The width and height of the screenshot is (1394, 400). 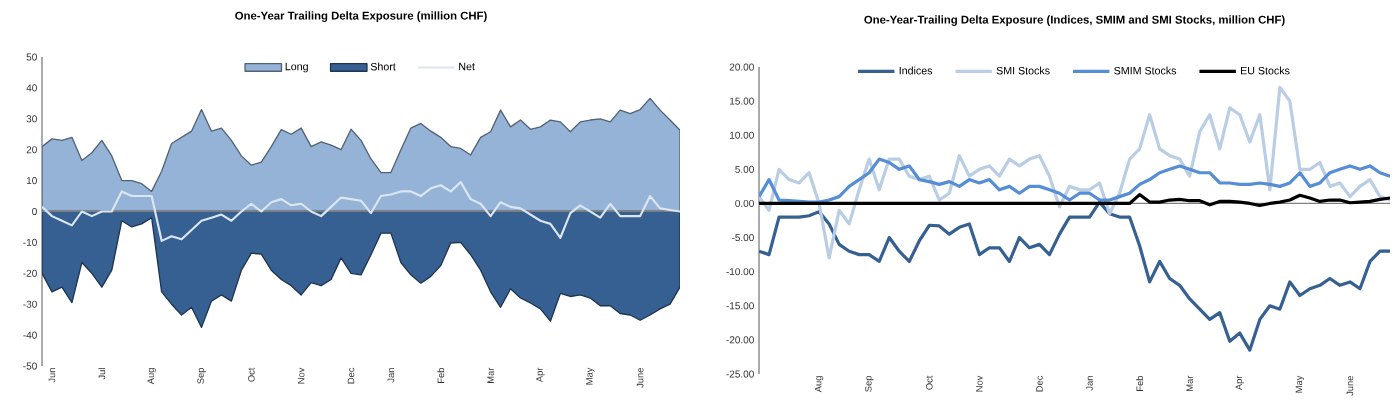 I want to click on y-tick-label: 15.00, so click(x=742, y=101).